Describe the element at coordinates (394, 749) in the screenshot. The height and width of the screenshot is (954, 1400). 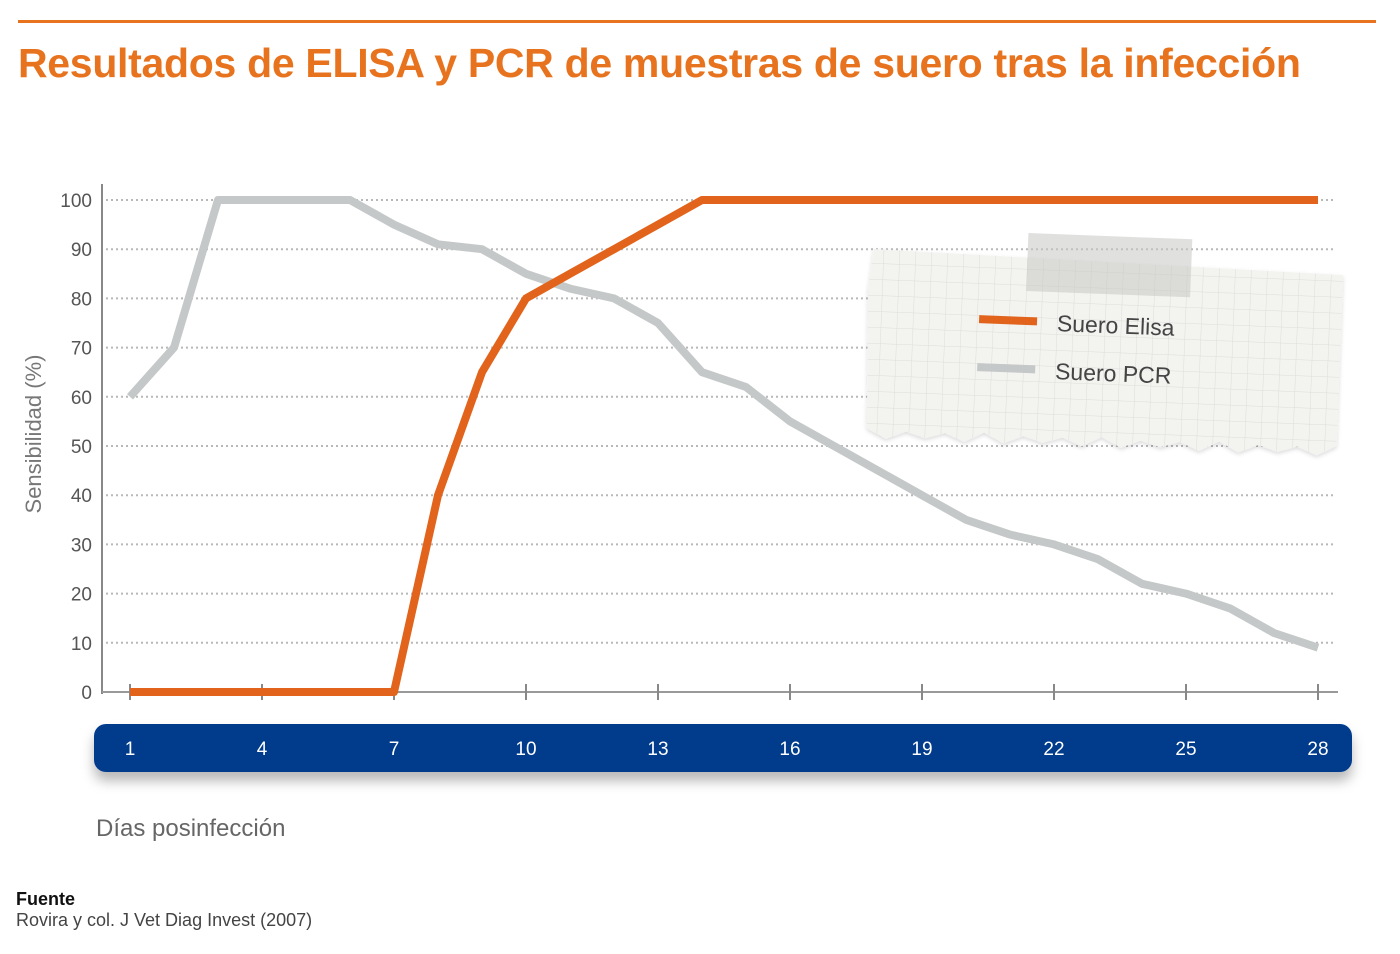
I see `x-tick-label: 7` at that location.